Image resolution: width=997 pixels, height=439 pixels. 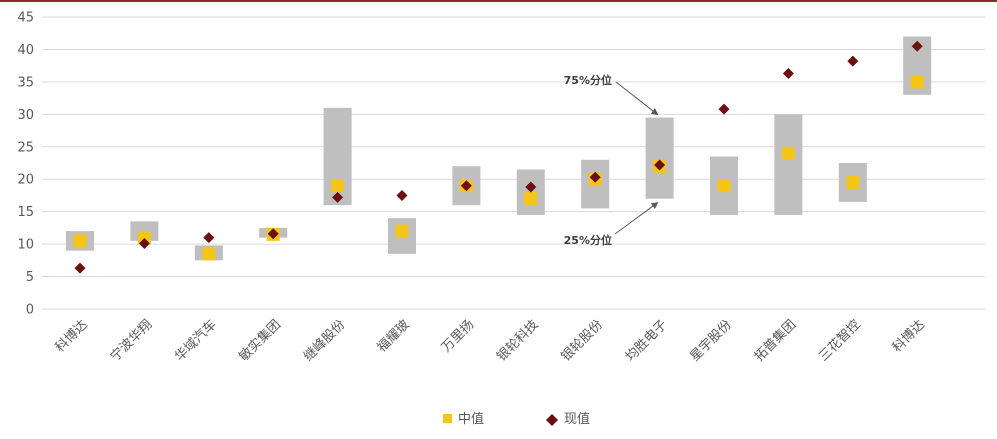 I want to click on y-tick-label: 15, so click(x=25, y=212).